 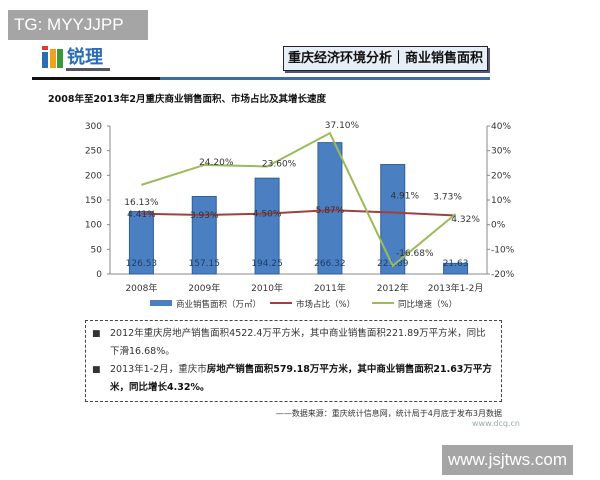 I want to click on data-label: 23.60%, so click(x=279, y=164).